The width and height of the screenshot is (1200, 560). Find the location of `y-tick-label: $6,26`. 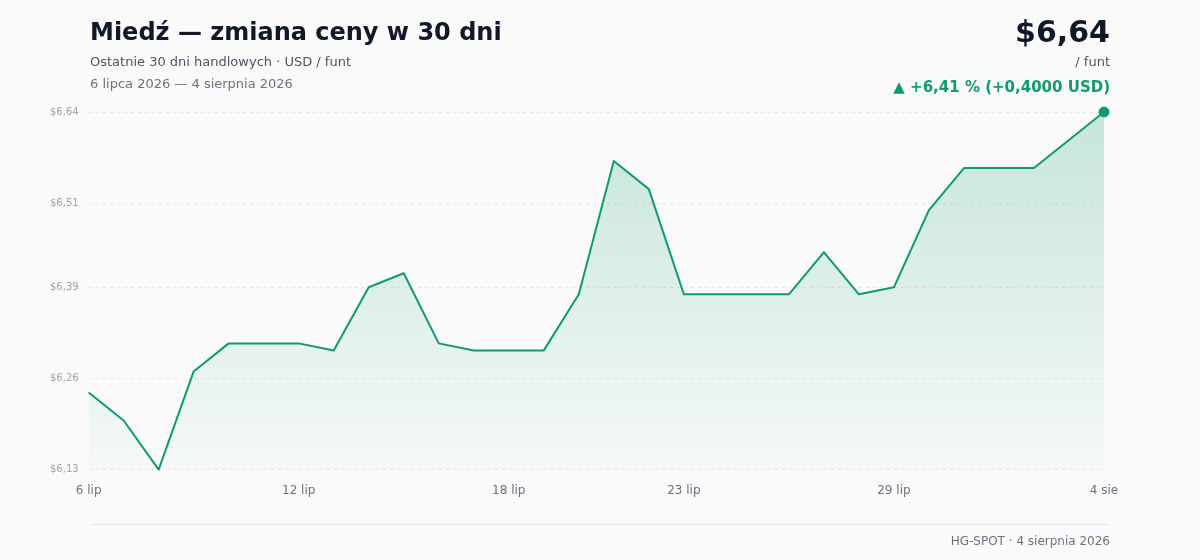

y-tick-label: $6,26 is located at coordinates (64, 378).